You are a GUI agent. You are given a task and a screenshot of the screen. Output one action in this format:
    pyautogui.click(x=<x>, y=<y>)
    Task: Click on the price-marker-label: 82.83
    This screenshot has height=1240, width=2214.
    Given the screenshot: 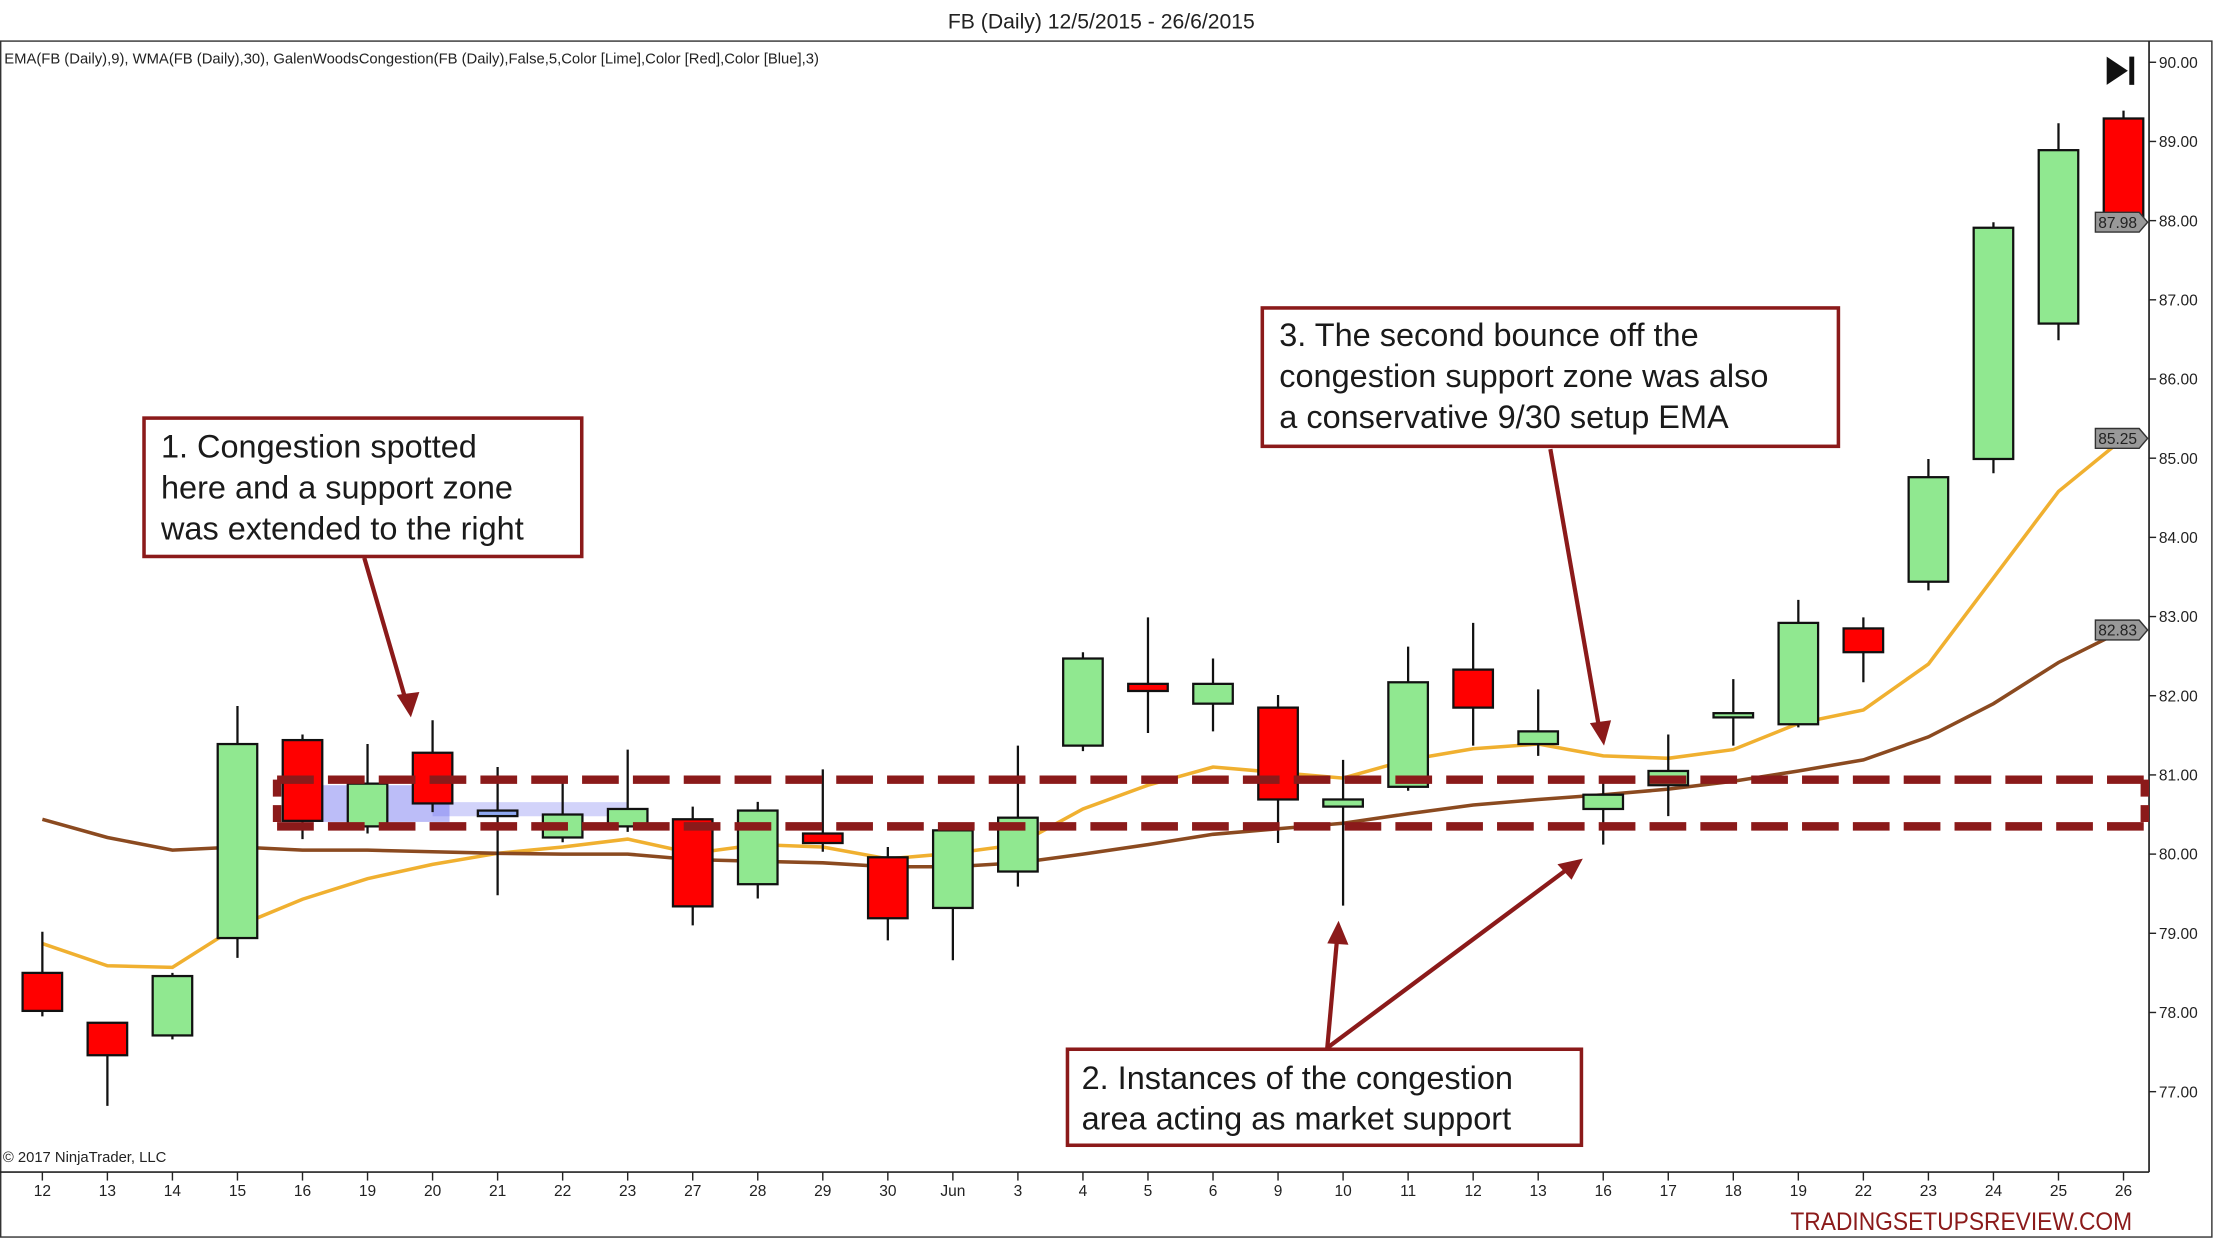 What is the action you would take?
    pyautogui.click(x=2117, y=631)
    